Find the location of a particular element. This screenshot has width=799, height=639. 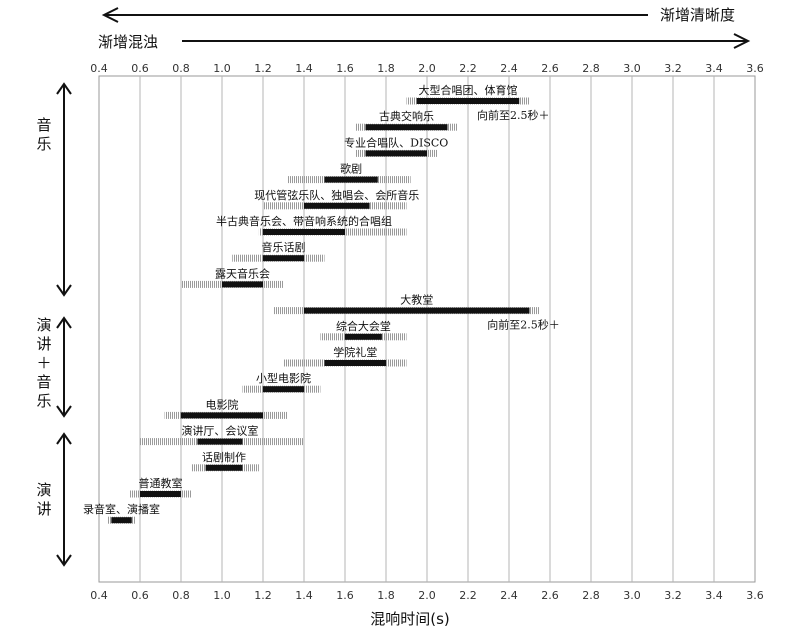

bar-group: 学院礼堂 is located at coordinates (345, 356).